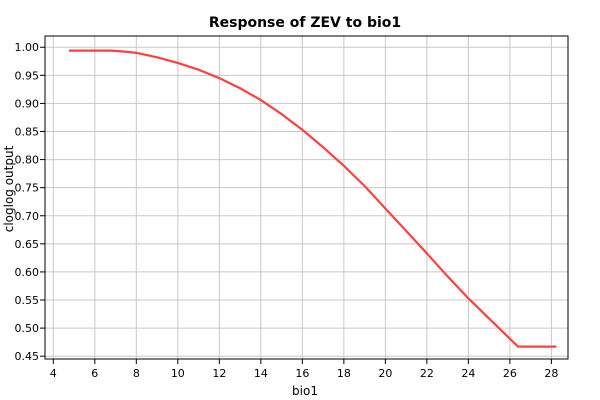 The height and width of the screenshot is (400, 600). What do you see at coordinates (27, 47) in the screenshot?
I see `y-tick-label: 1.00` at bounding box center [27, 47].